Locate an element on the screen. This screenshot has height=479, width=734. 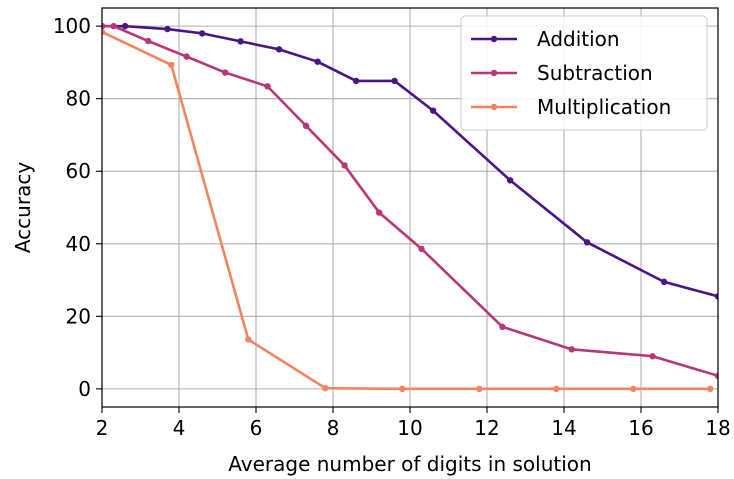
legend-marker-addition is located at coordinates (494, 39).